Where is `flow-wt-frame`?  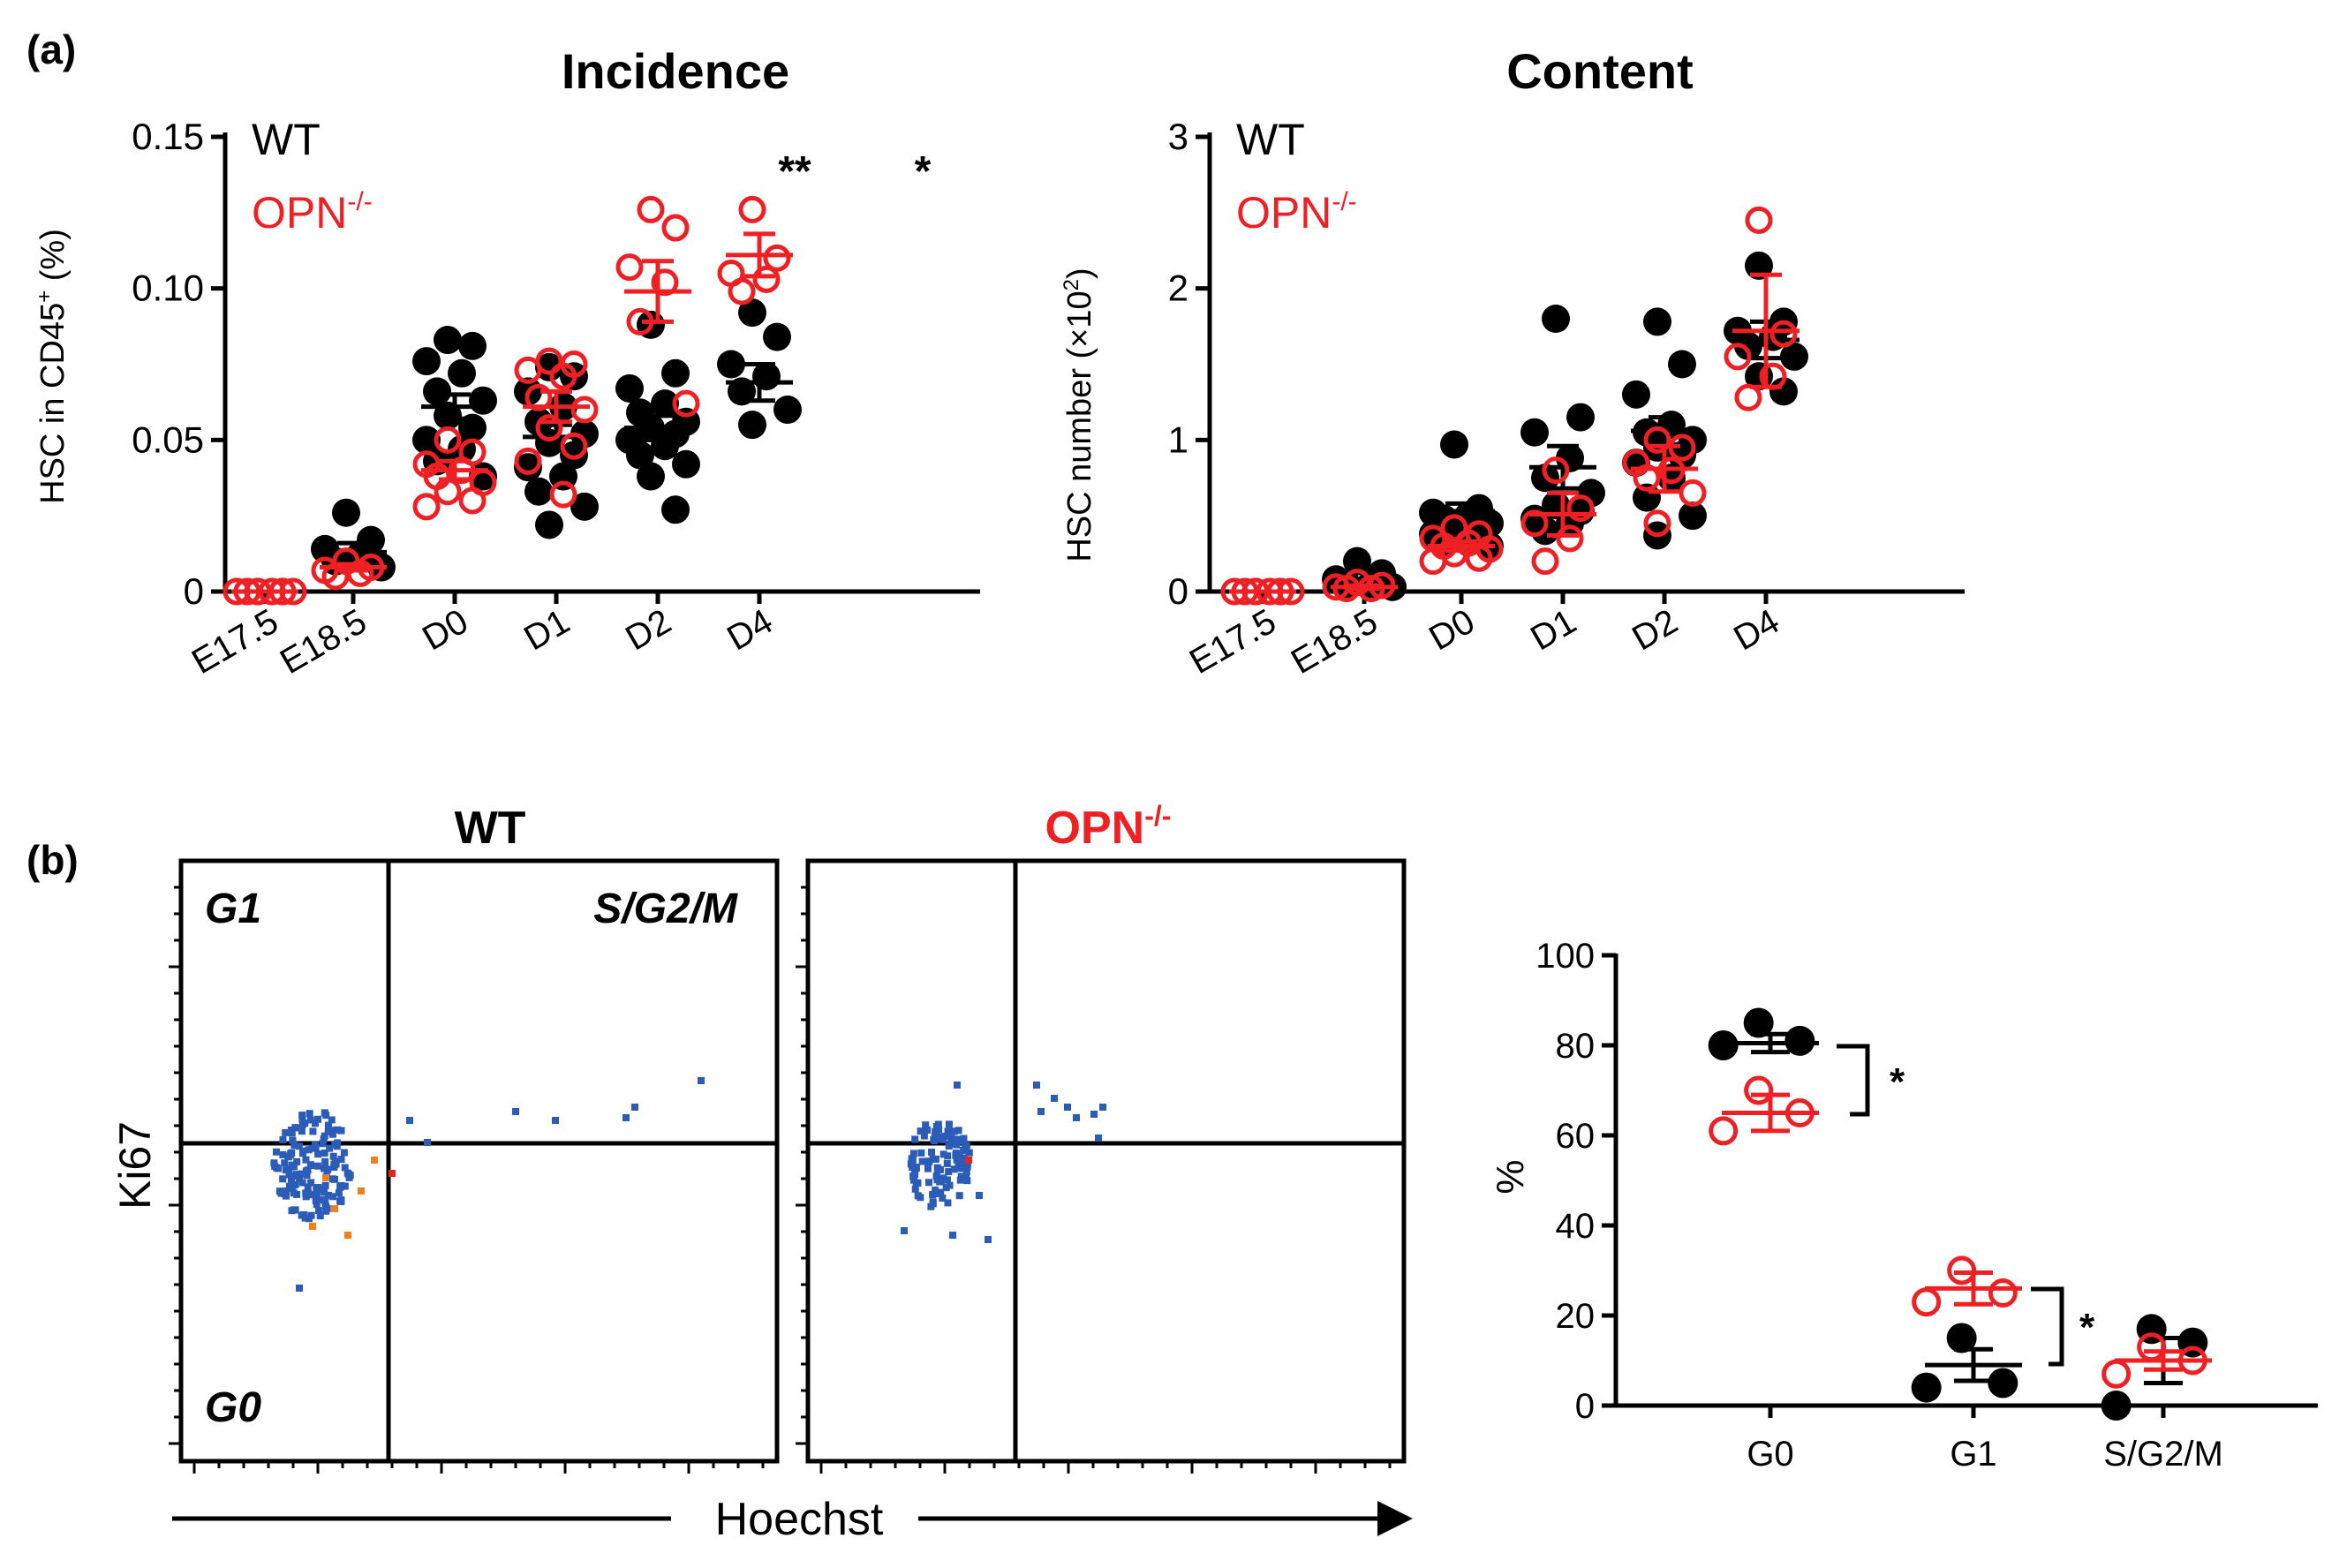
flow-wt-frame is located at coordinates (479, 1161).